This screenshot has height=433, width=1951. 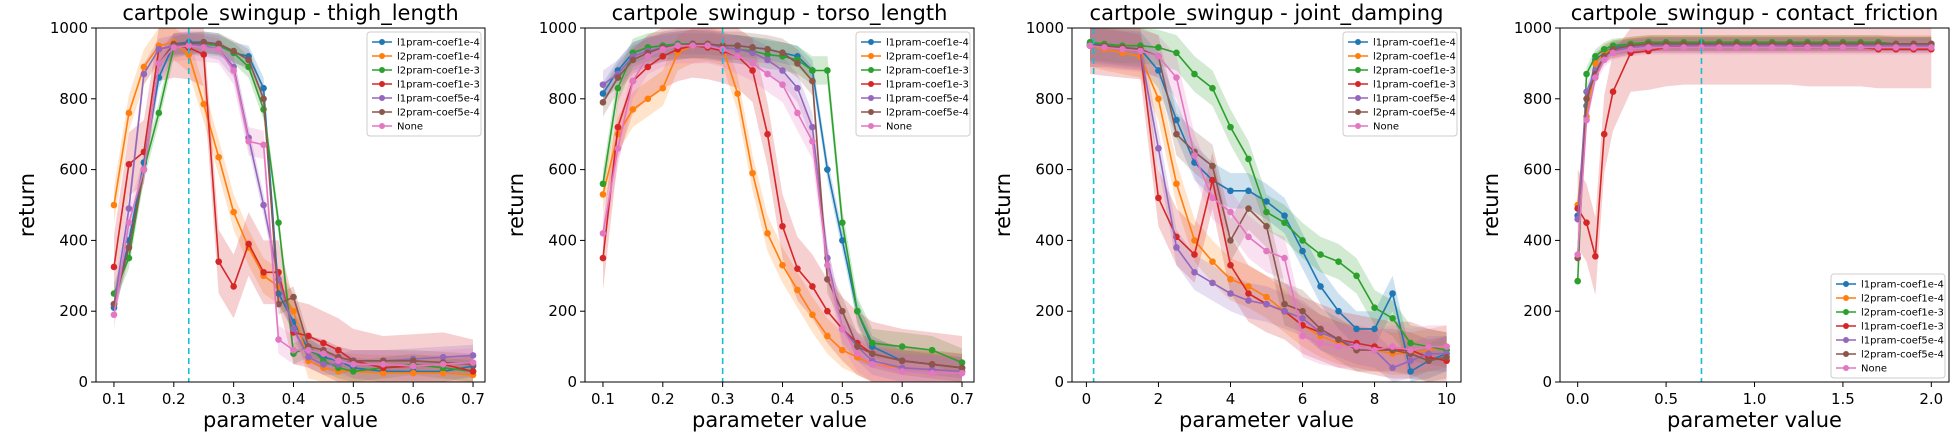 What do you see at coordinates (1843, 399) in the screenshot?
I see `x-tick-label: 1.5` at bounding box center [1843, 399].